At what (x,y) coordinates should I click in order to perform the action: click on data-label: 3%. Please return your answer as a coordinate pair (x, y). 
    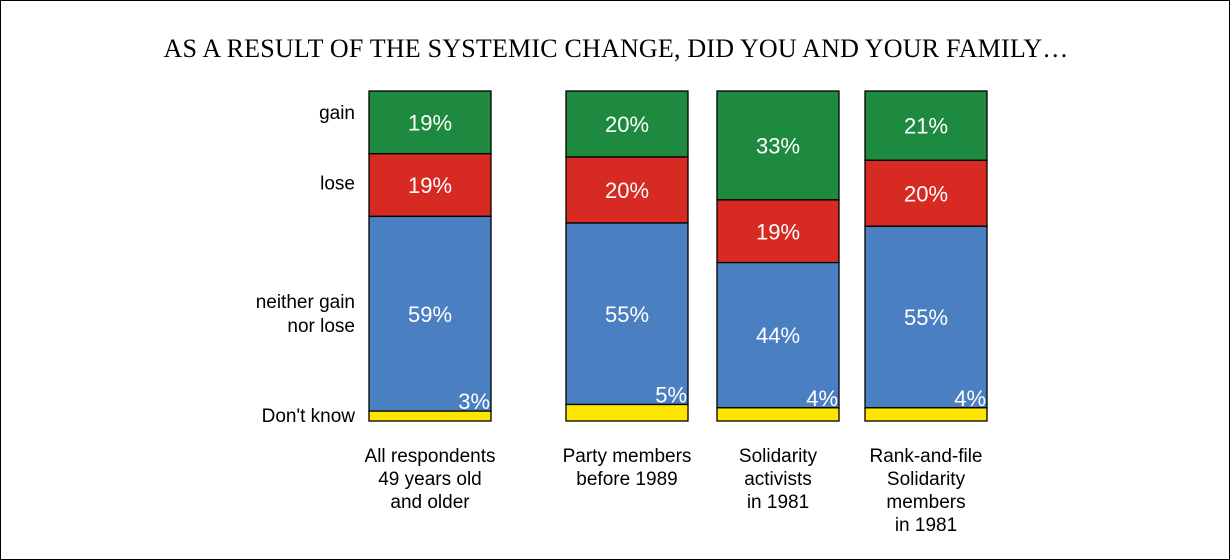
    Looking at the image, I should click on (474, 401).